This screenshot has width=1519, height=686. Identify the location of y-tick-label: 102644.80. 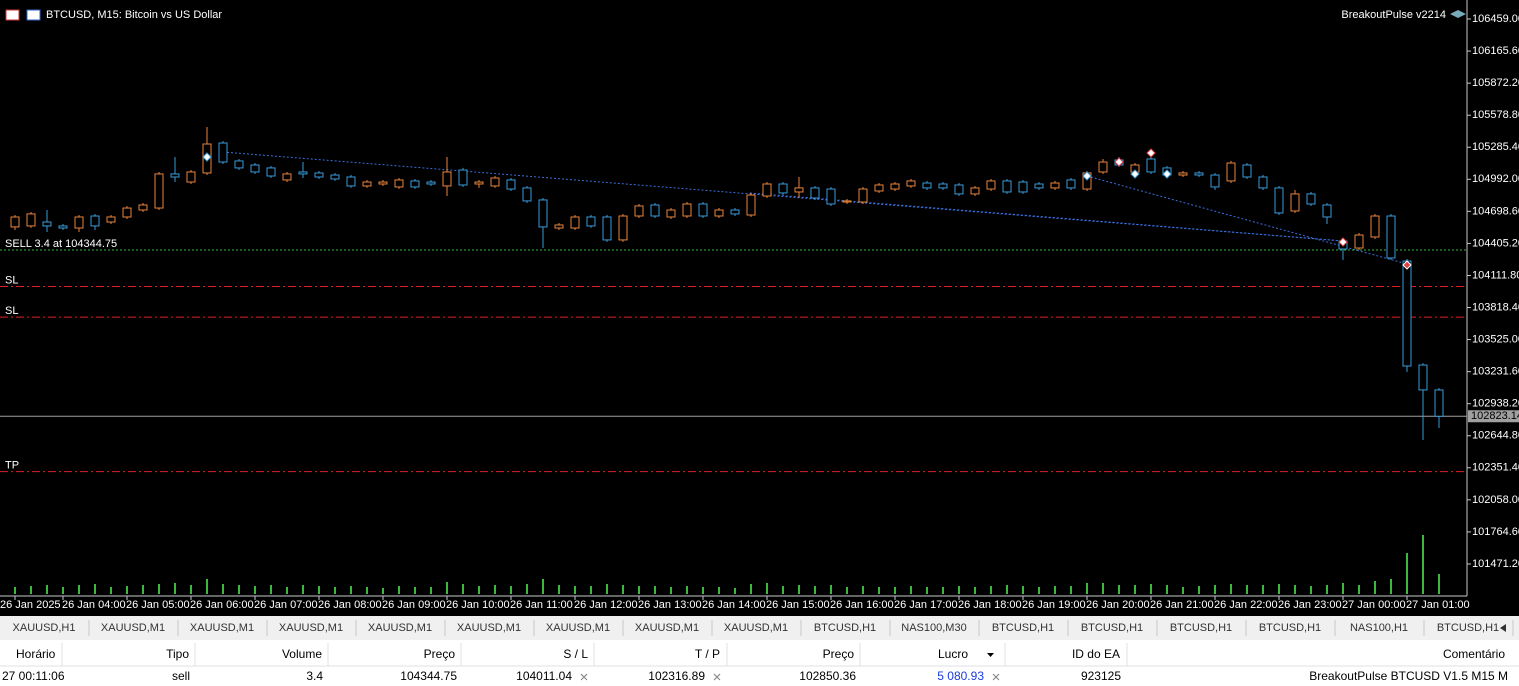
(1495, 436).